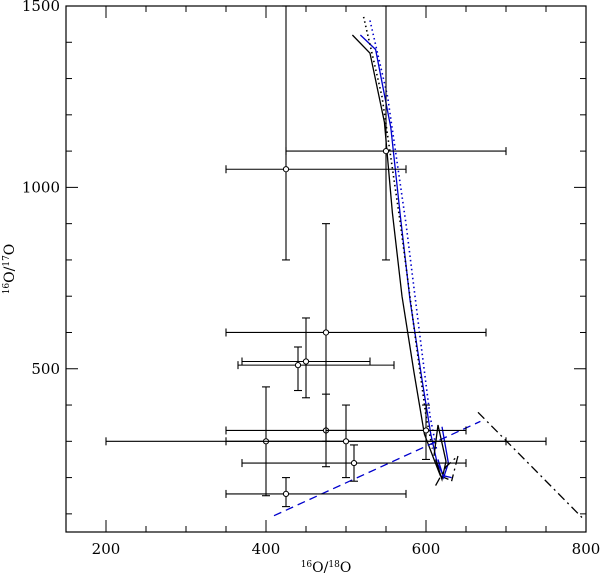  I want to click on x-tick-label: 600, so click(426, 549).